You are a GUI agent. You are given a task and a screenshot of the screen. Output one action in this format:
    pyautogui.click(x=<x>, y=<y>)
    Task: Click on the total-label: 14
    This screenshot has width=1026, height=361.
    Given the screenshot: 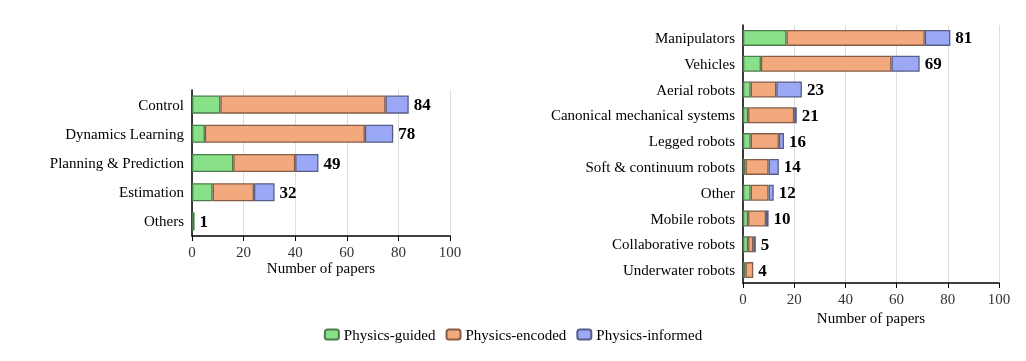 What is the action you would take?
    pyautogui.click(x=792, y=167)
    